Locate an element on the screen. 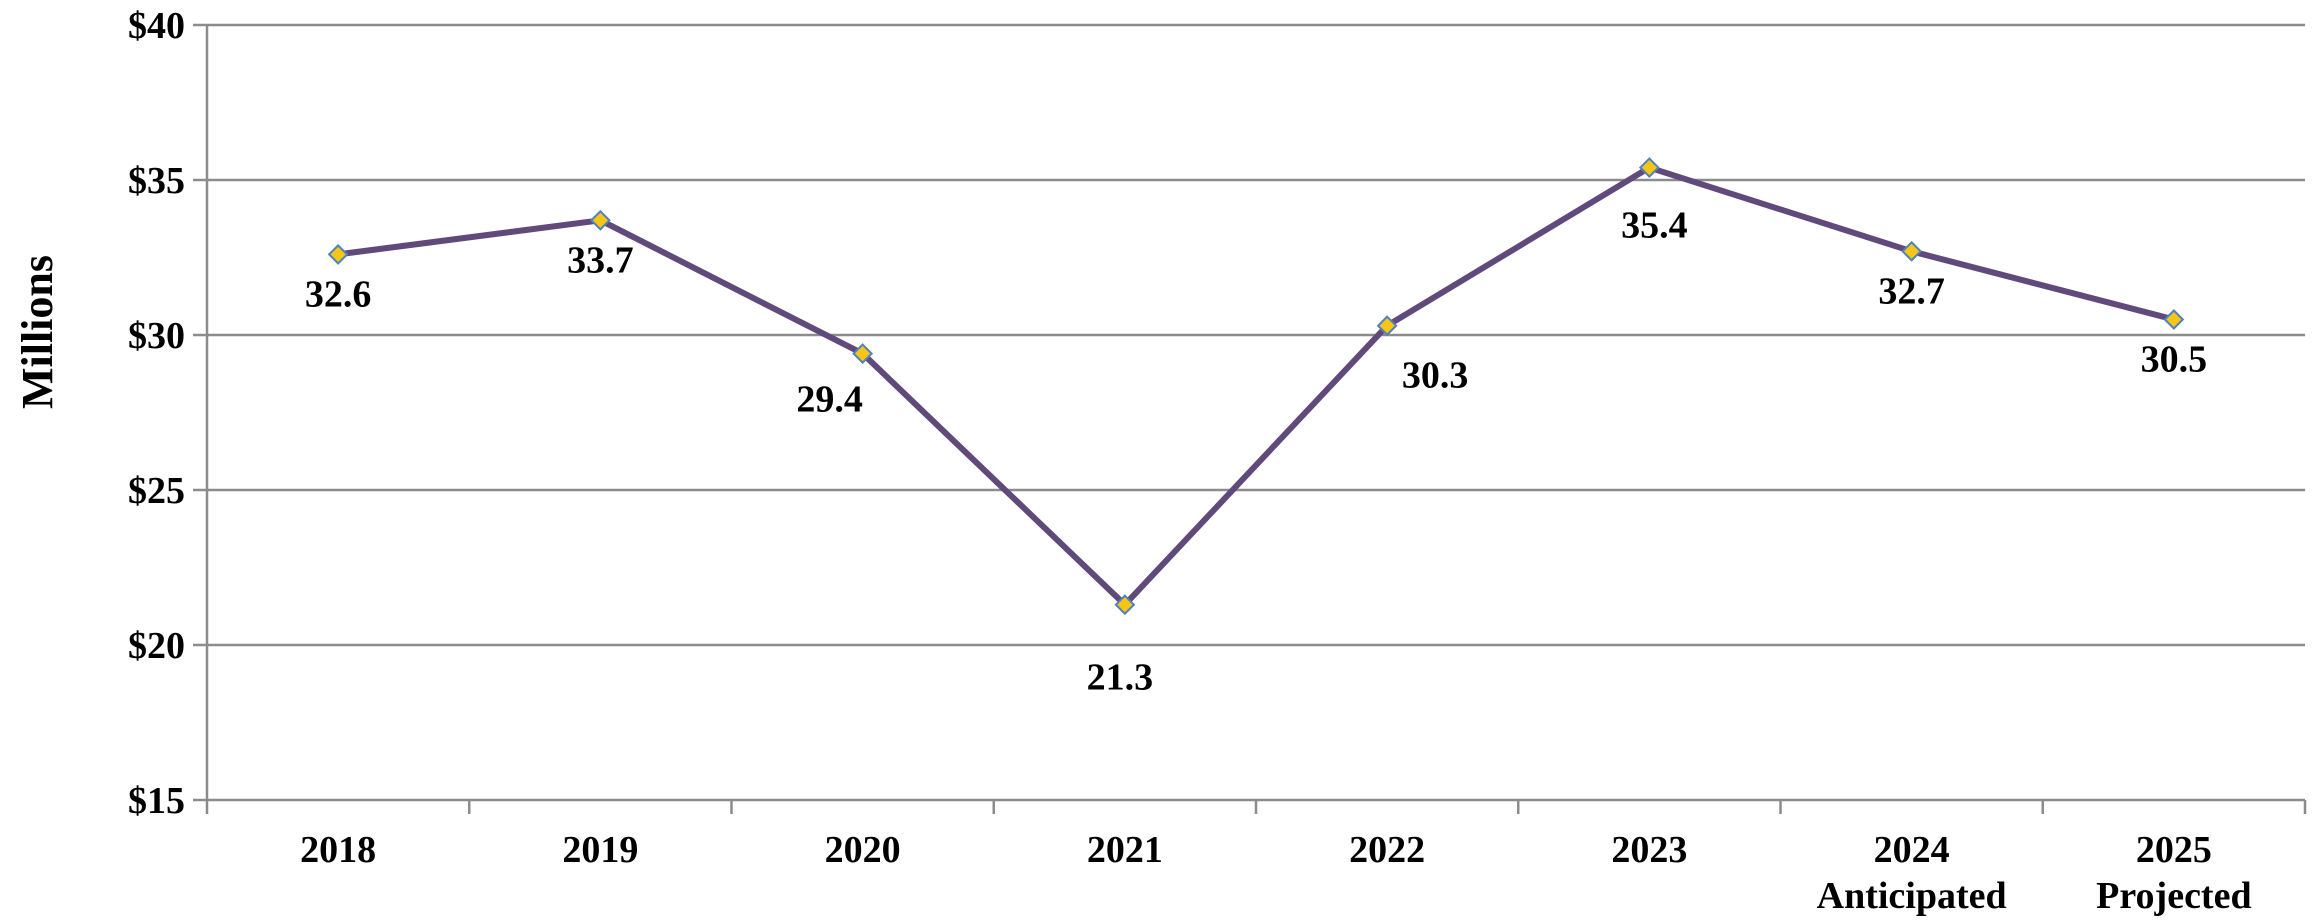  data-label: 21.3 is located at coordinates (1120, 678).